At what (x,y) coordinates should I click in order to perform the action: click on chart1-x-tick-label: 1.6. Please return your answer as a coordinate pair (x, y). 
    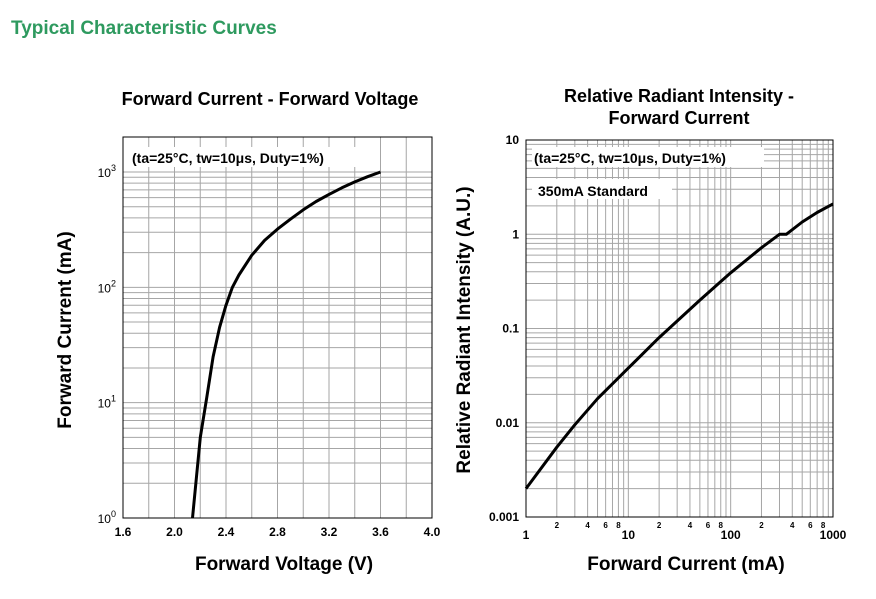
    Looking at the image, I should click on (123, 532).